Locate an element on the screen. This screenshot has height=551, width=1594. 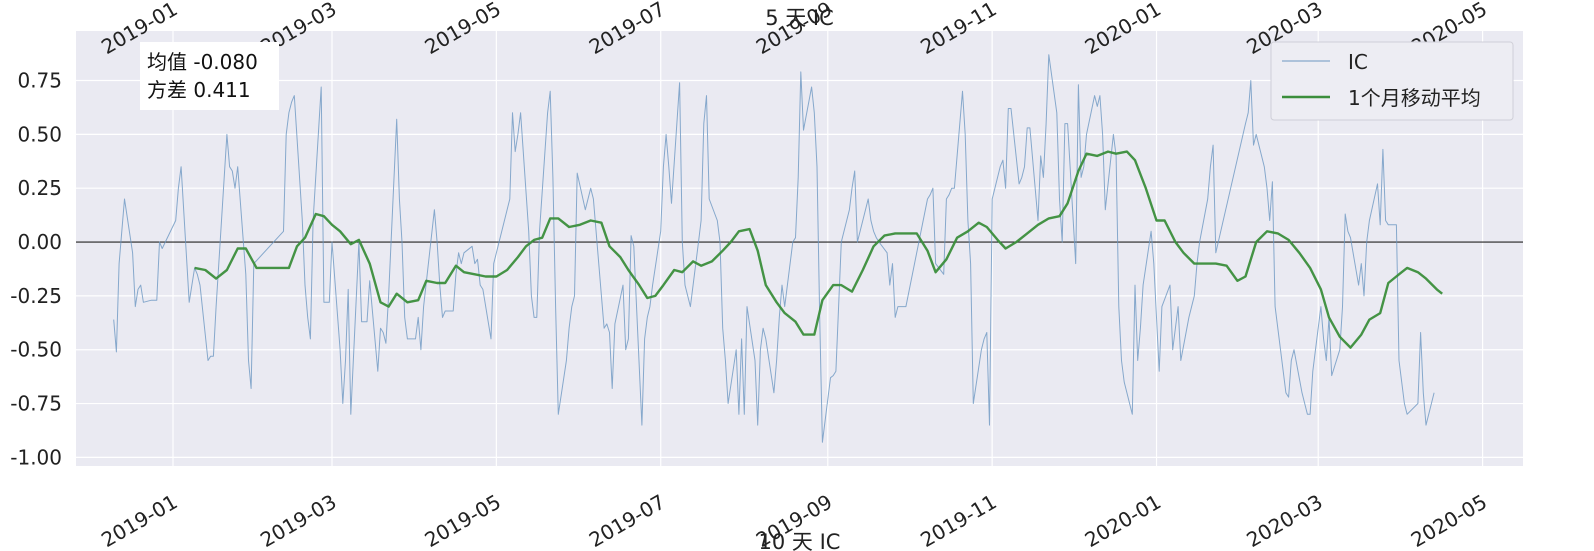
stats-annotation-box is located at coordinates (209, 76).